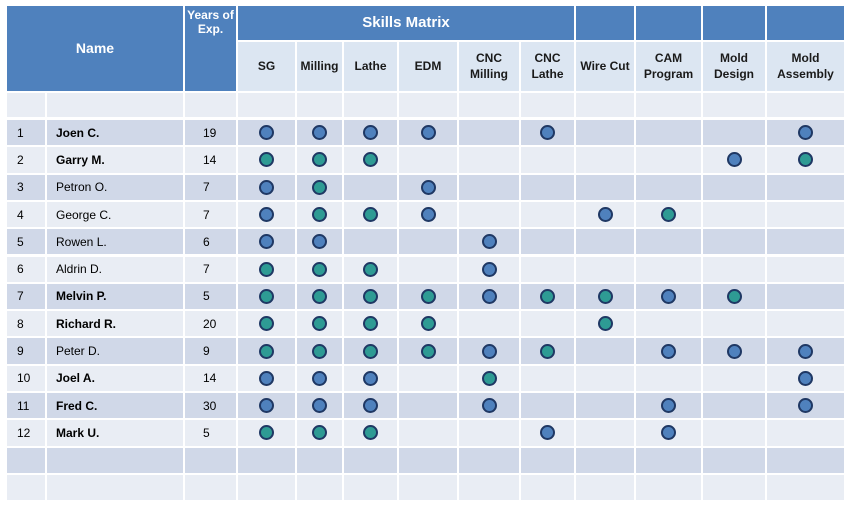 The image size is (851, 506). I want to click on employee-name: Petron O., so click(115, 187).